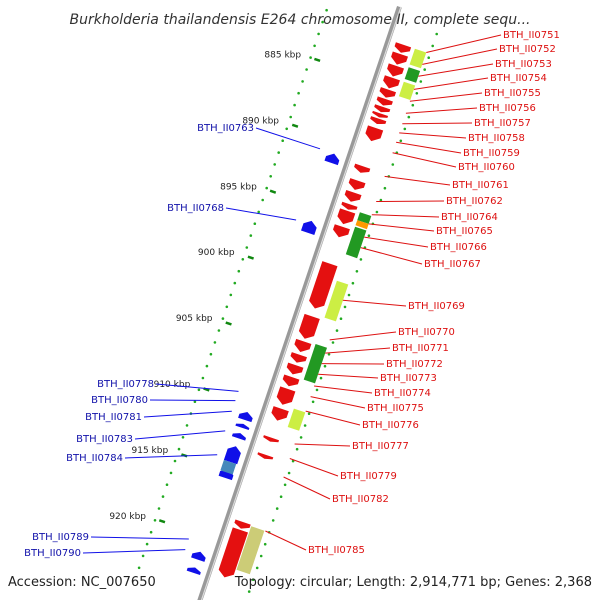 The width and height of the screenshot is (600, 600). What do you see at coordinates (104, 439) in the screenshot?
I see `reverse-gene-label: BTH_II0783` at bounding box center [104, 439].